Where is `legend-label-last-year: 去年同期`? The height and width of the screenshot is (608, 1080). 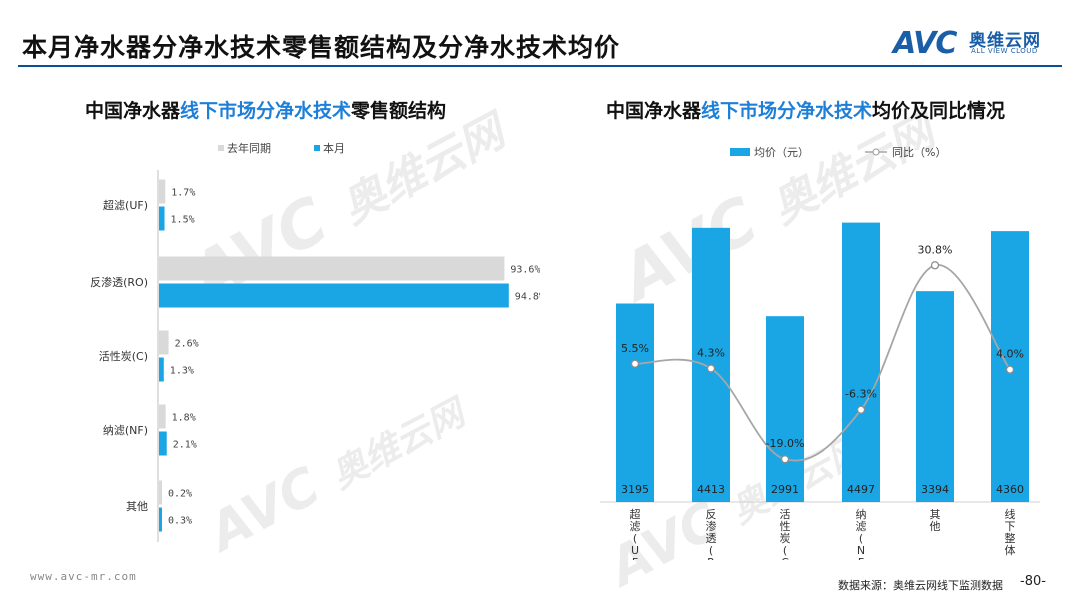
legend-label-last-year: 去年同期 is located at coordinates (249, 148).